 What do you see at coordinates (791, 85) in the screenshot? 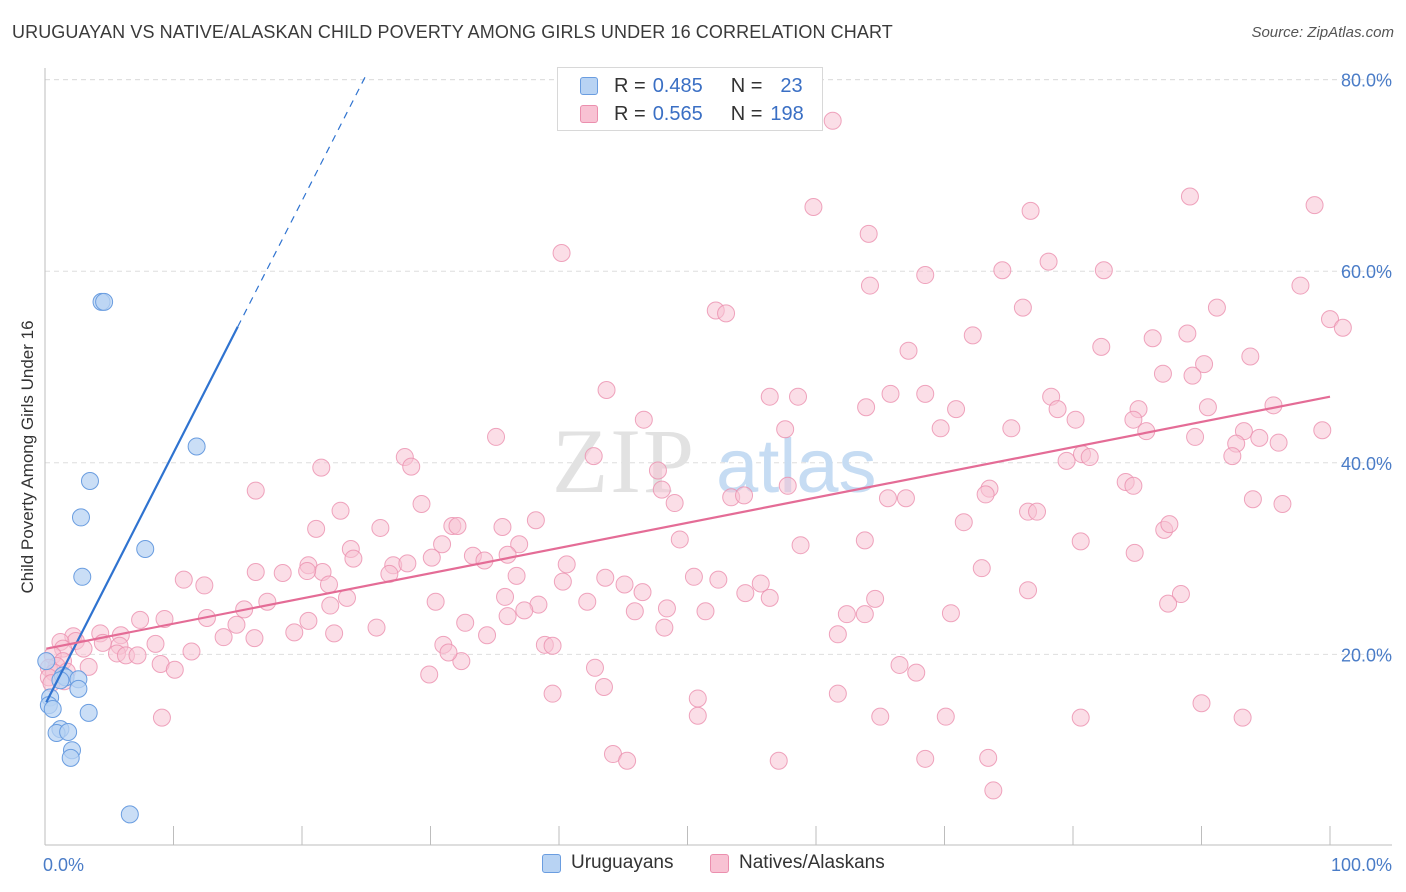
I see `n-value: 23` at bounding box center [791, 85].